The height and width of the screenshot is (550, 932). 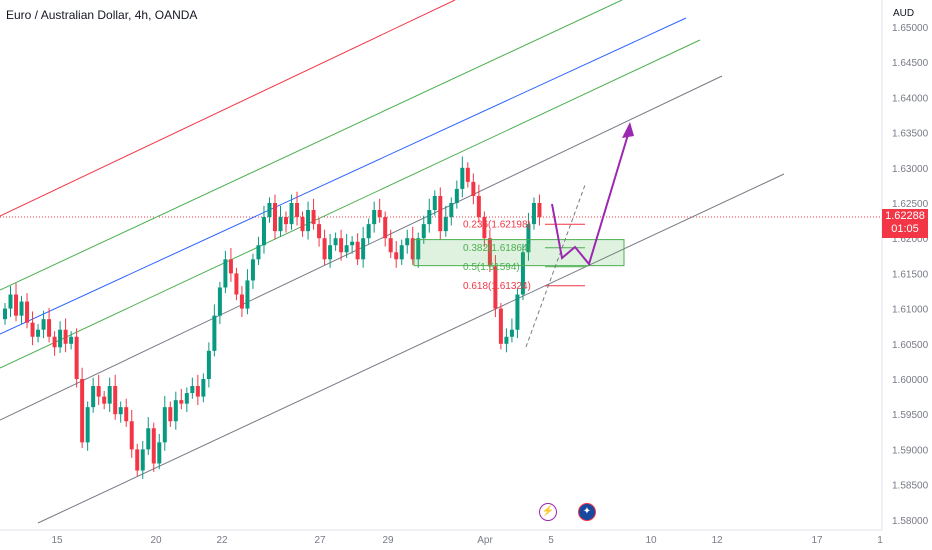 I want to click on fib-level-label: 0.382(1.61864), so click(x=497, y=248).